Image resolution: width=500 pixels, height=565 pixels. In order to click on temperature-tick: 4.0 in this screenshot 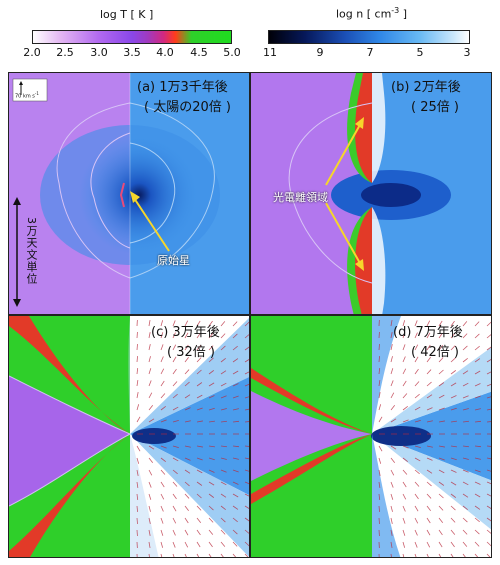, I will do `click(165, 52)`.